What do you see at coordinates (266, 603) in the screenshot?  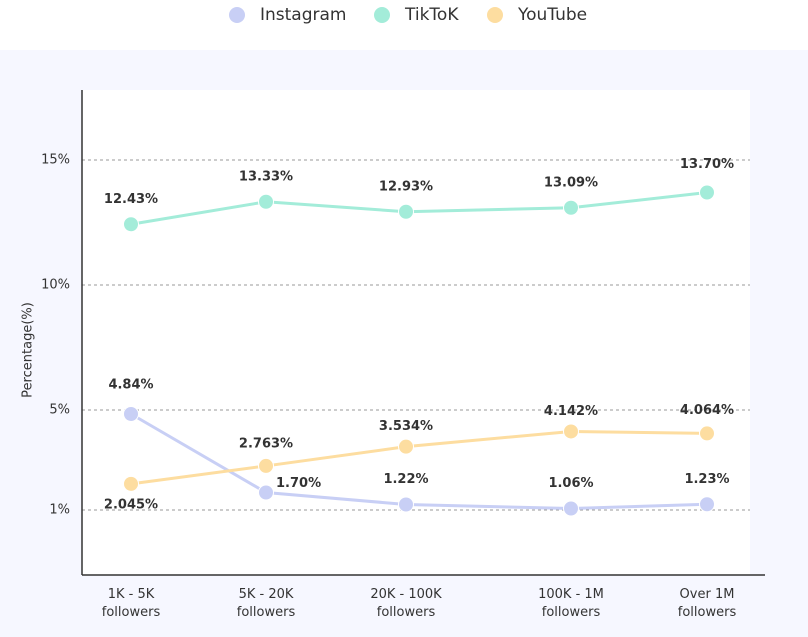 I see `x-tick-label: 5K - 20K followers` at bounding box center [266, 603].